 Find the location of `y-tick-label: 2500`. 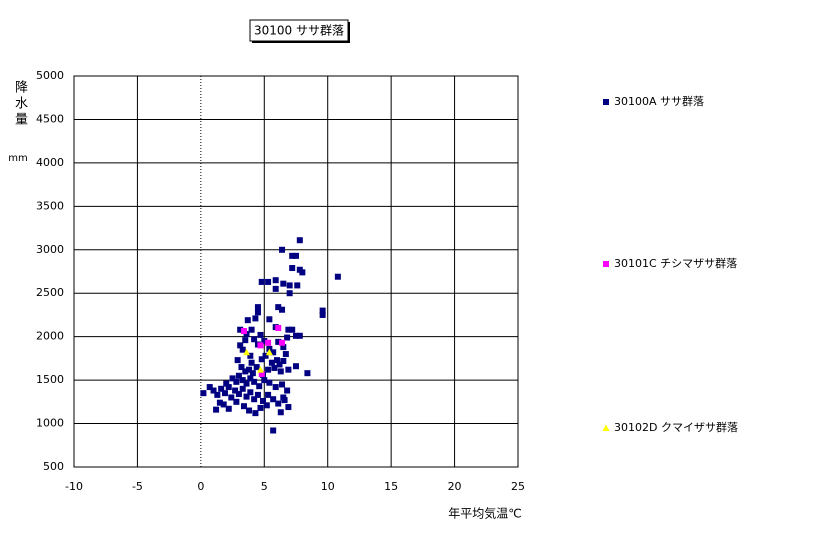

y-tick-label: 2500 is located at coordinates (50, 292).